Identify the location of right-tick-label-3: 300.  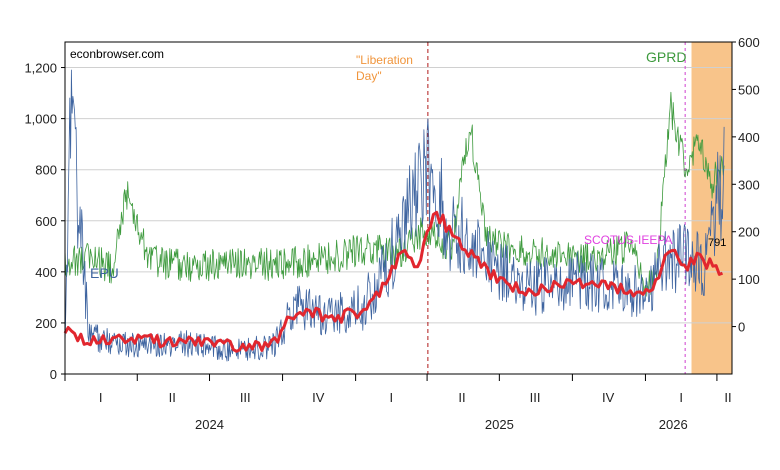
(749, 184).